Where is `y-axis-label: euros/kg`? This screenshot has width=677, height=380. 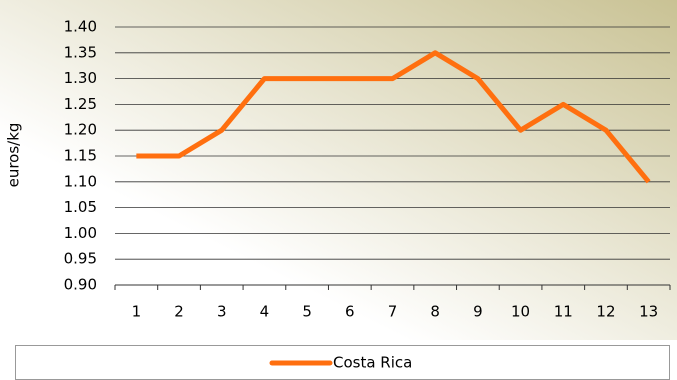 y-axis-label: euros/kg is located at coordinates (14, 155).